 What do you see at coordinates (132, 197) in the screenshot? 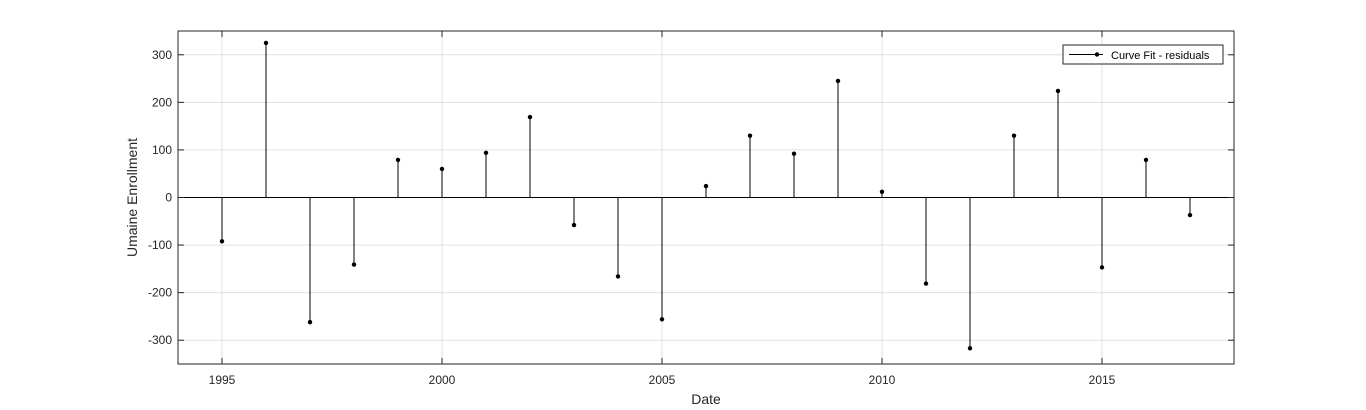
I see `y-axis-title: Umaine Enrollment` at bounding box center [132, 197].